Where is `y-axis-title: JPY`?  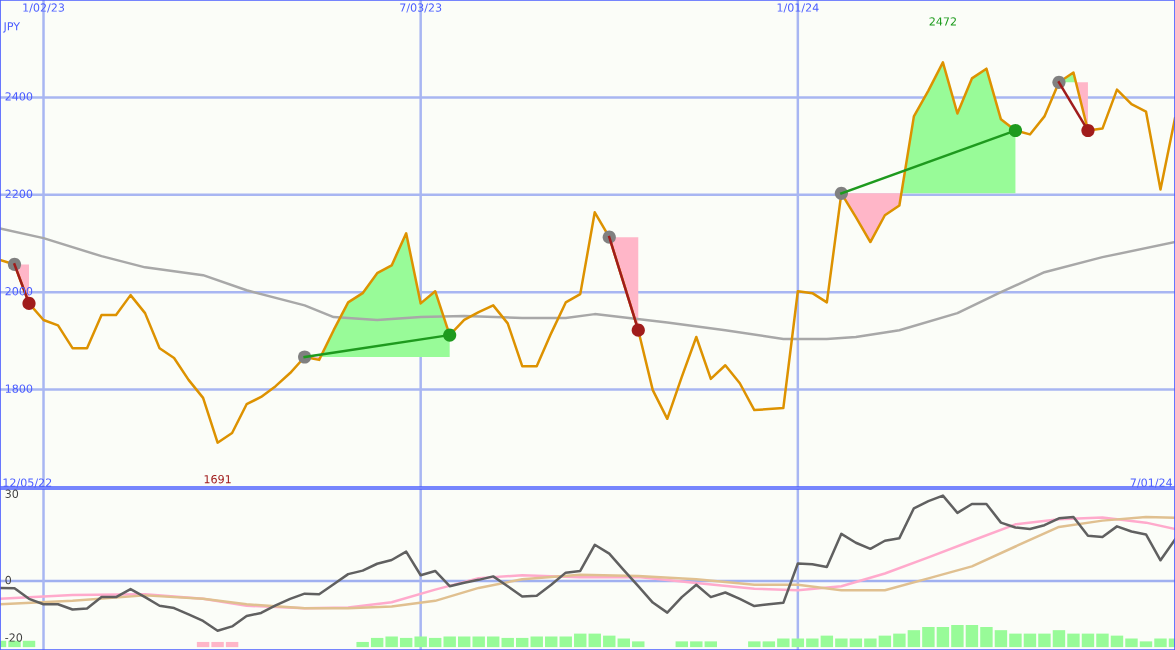
y-axis-title: JPY is located at coordinates (11, 27).